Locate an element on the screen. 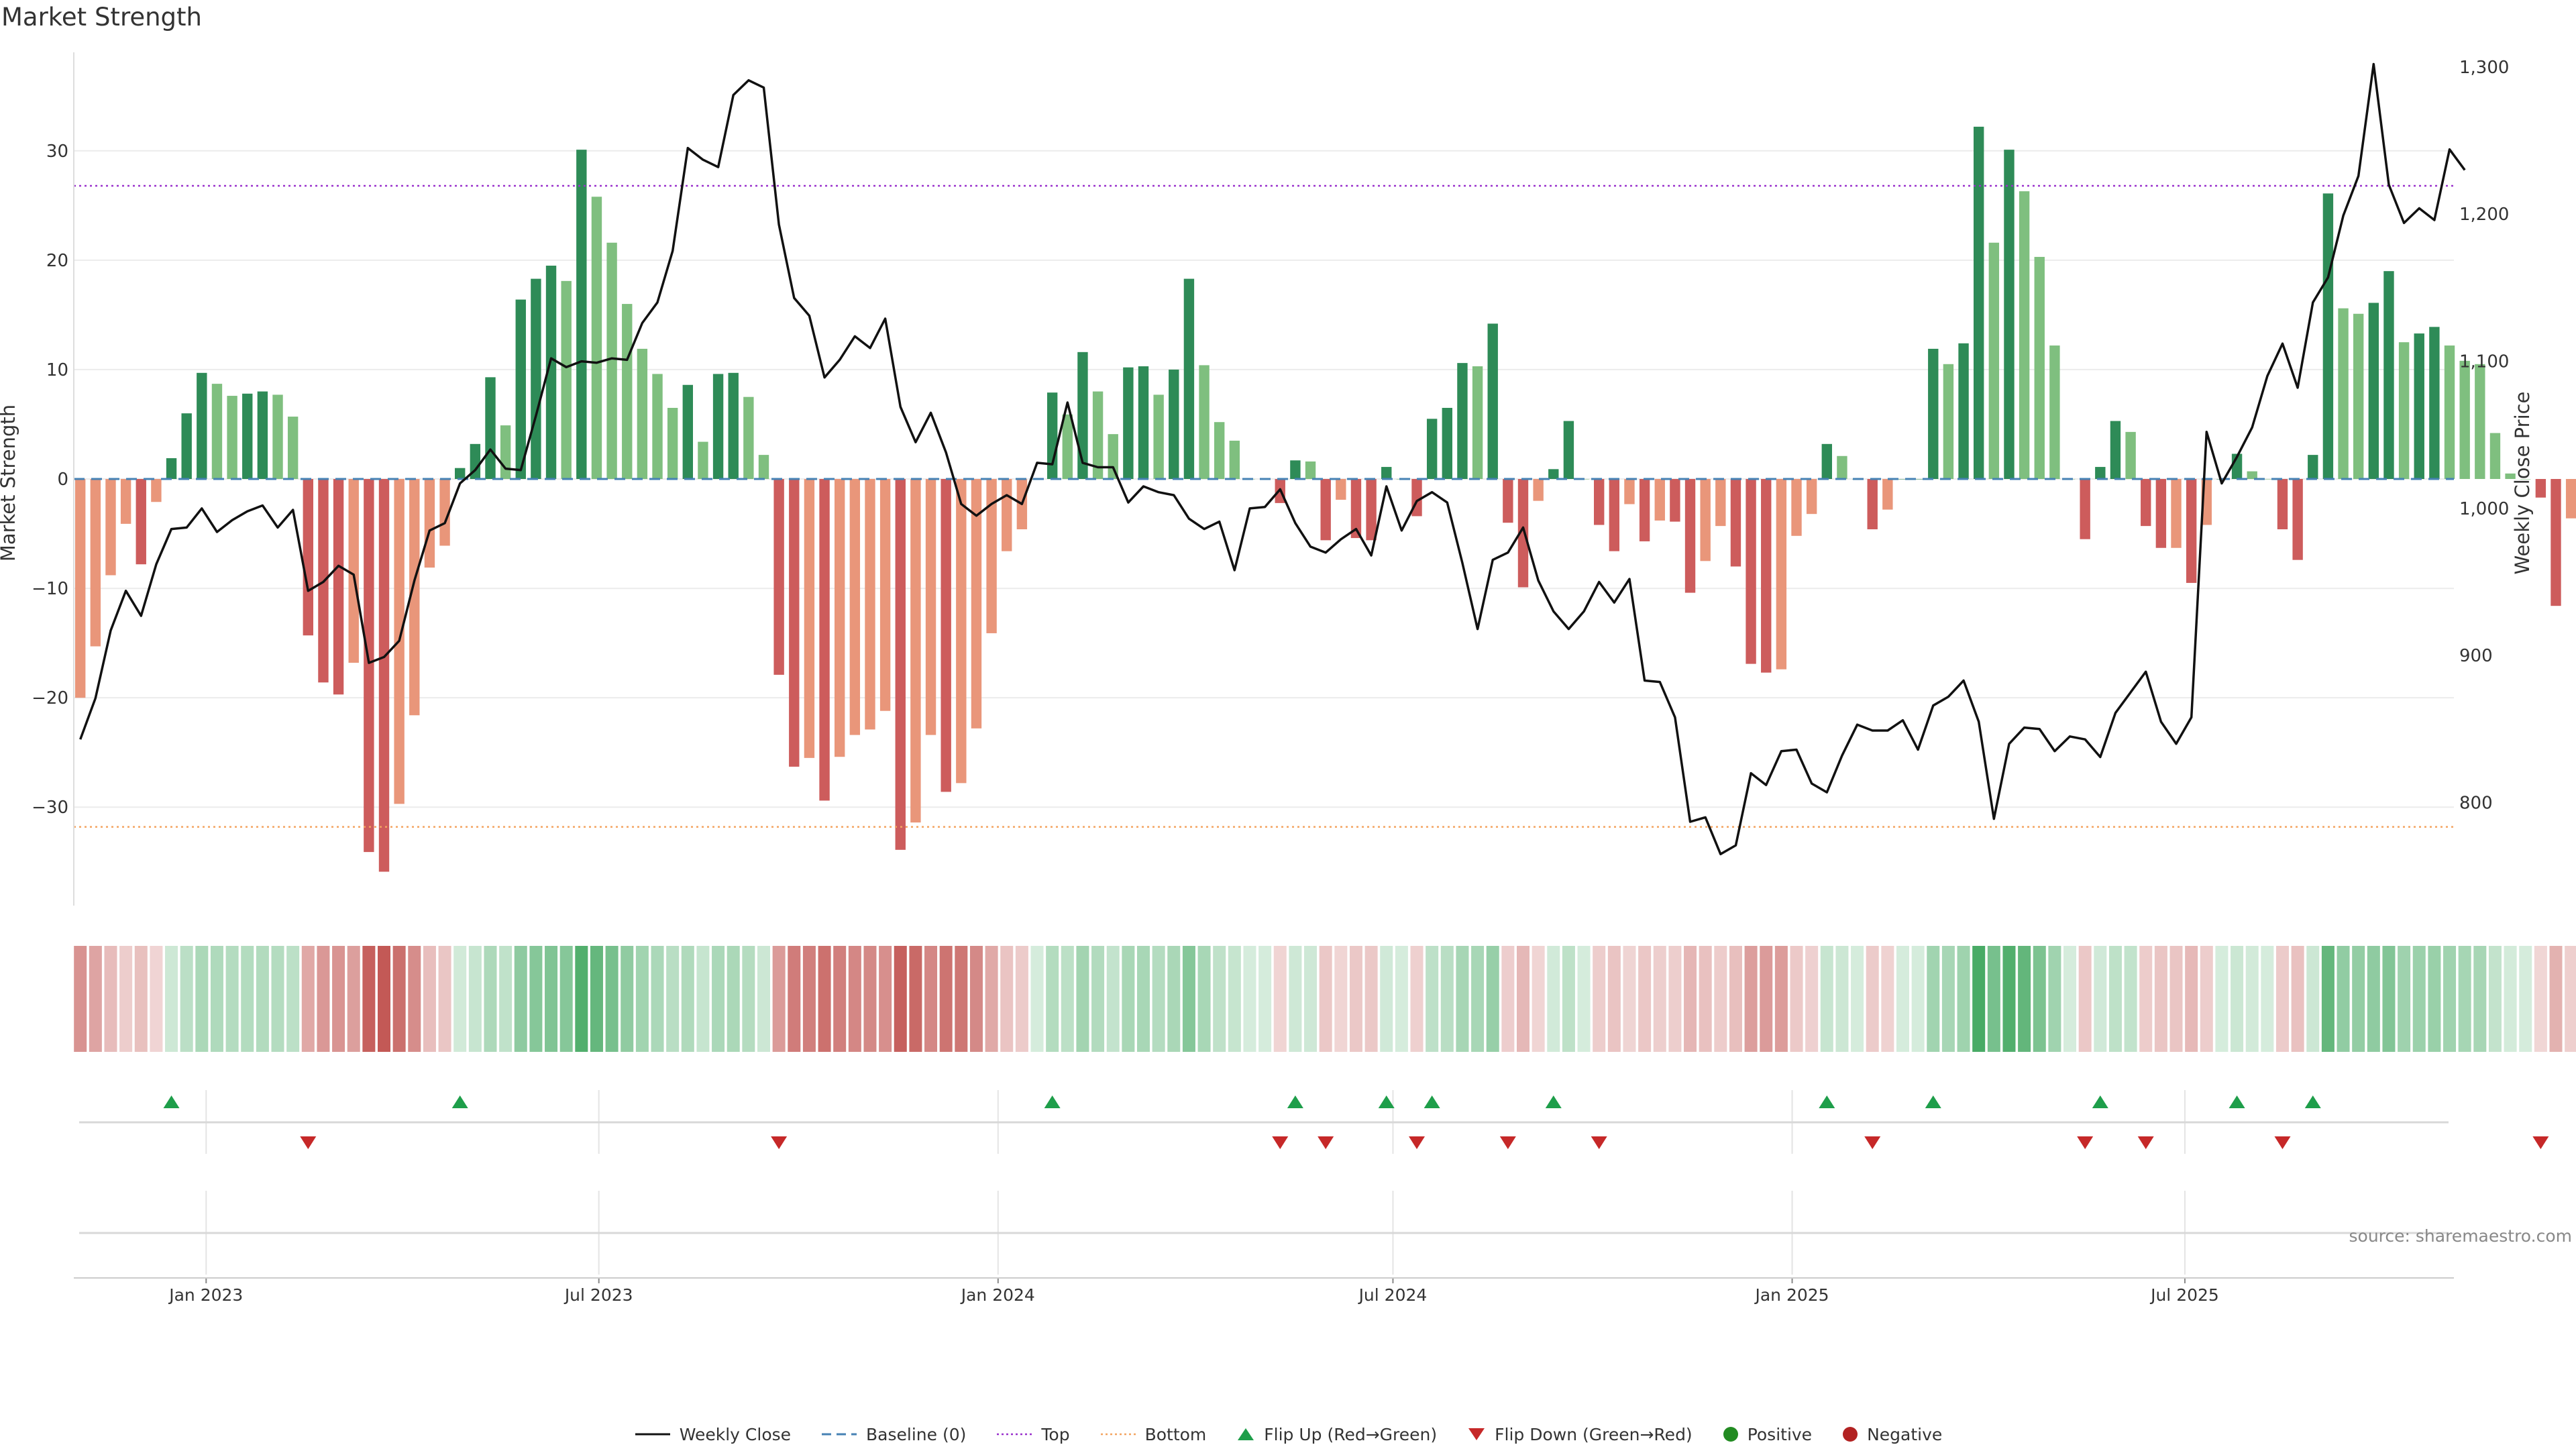 The height and width of the screenshot is (1449, 2576). chart-title: Market Strength is located at coordinates (101, 17).